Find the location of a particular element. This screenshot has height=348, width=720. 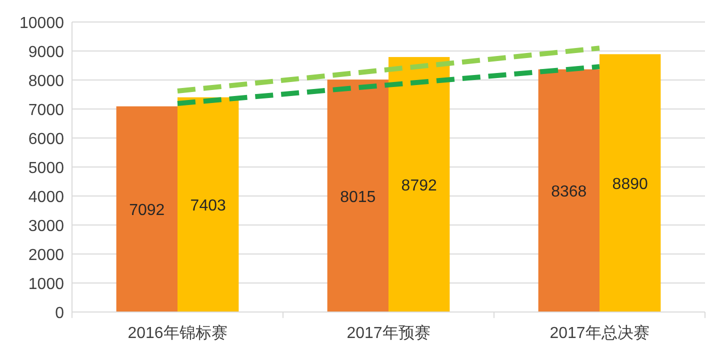

y-tick-label: 1000 is located at coordinates (46, 284).